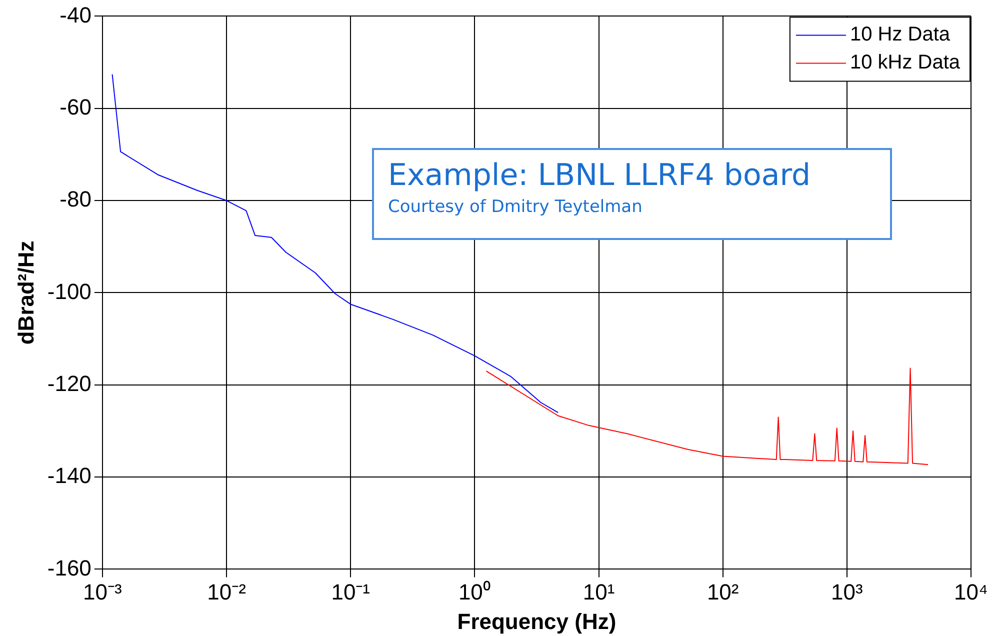  What do you see at coordinates (900, 35) in the screenshot?
I see `legend-label: 10 Hz Data` at bounding box center [900, 35].